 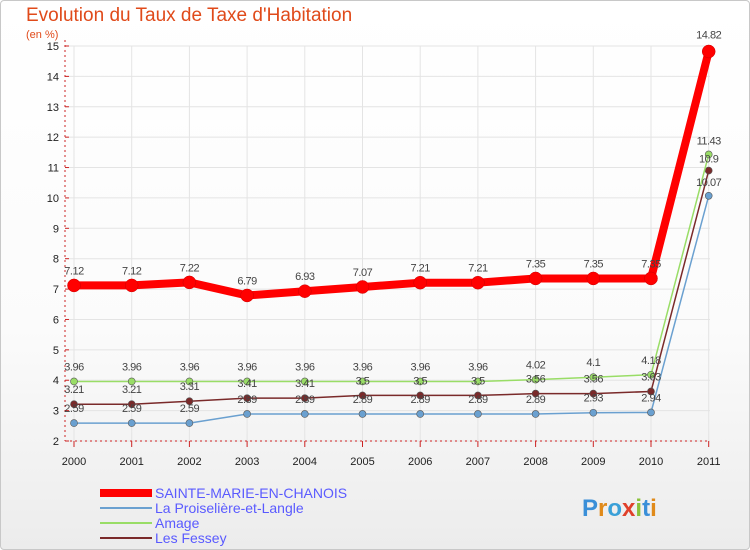 What do you see at coordinates (74, 271) in the screenshot?
I see `data-label: 7.12` at bounding box center [74, 271].